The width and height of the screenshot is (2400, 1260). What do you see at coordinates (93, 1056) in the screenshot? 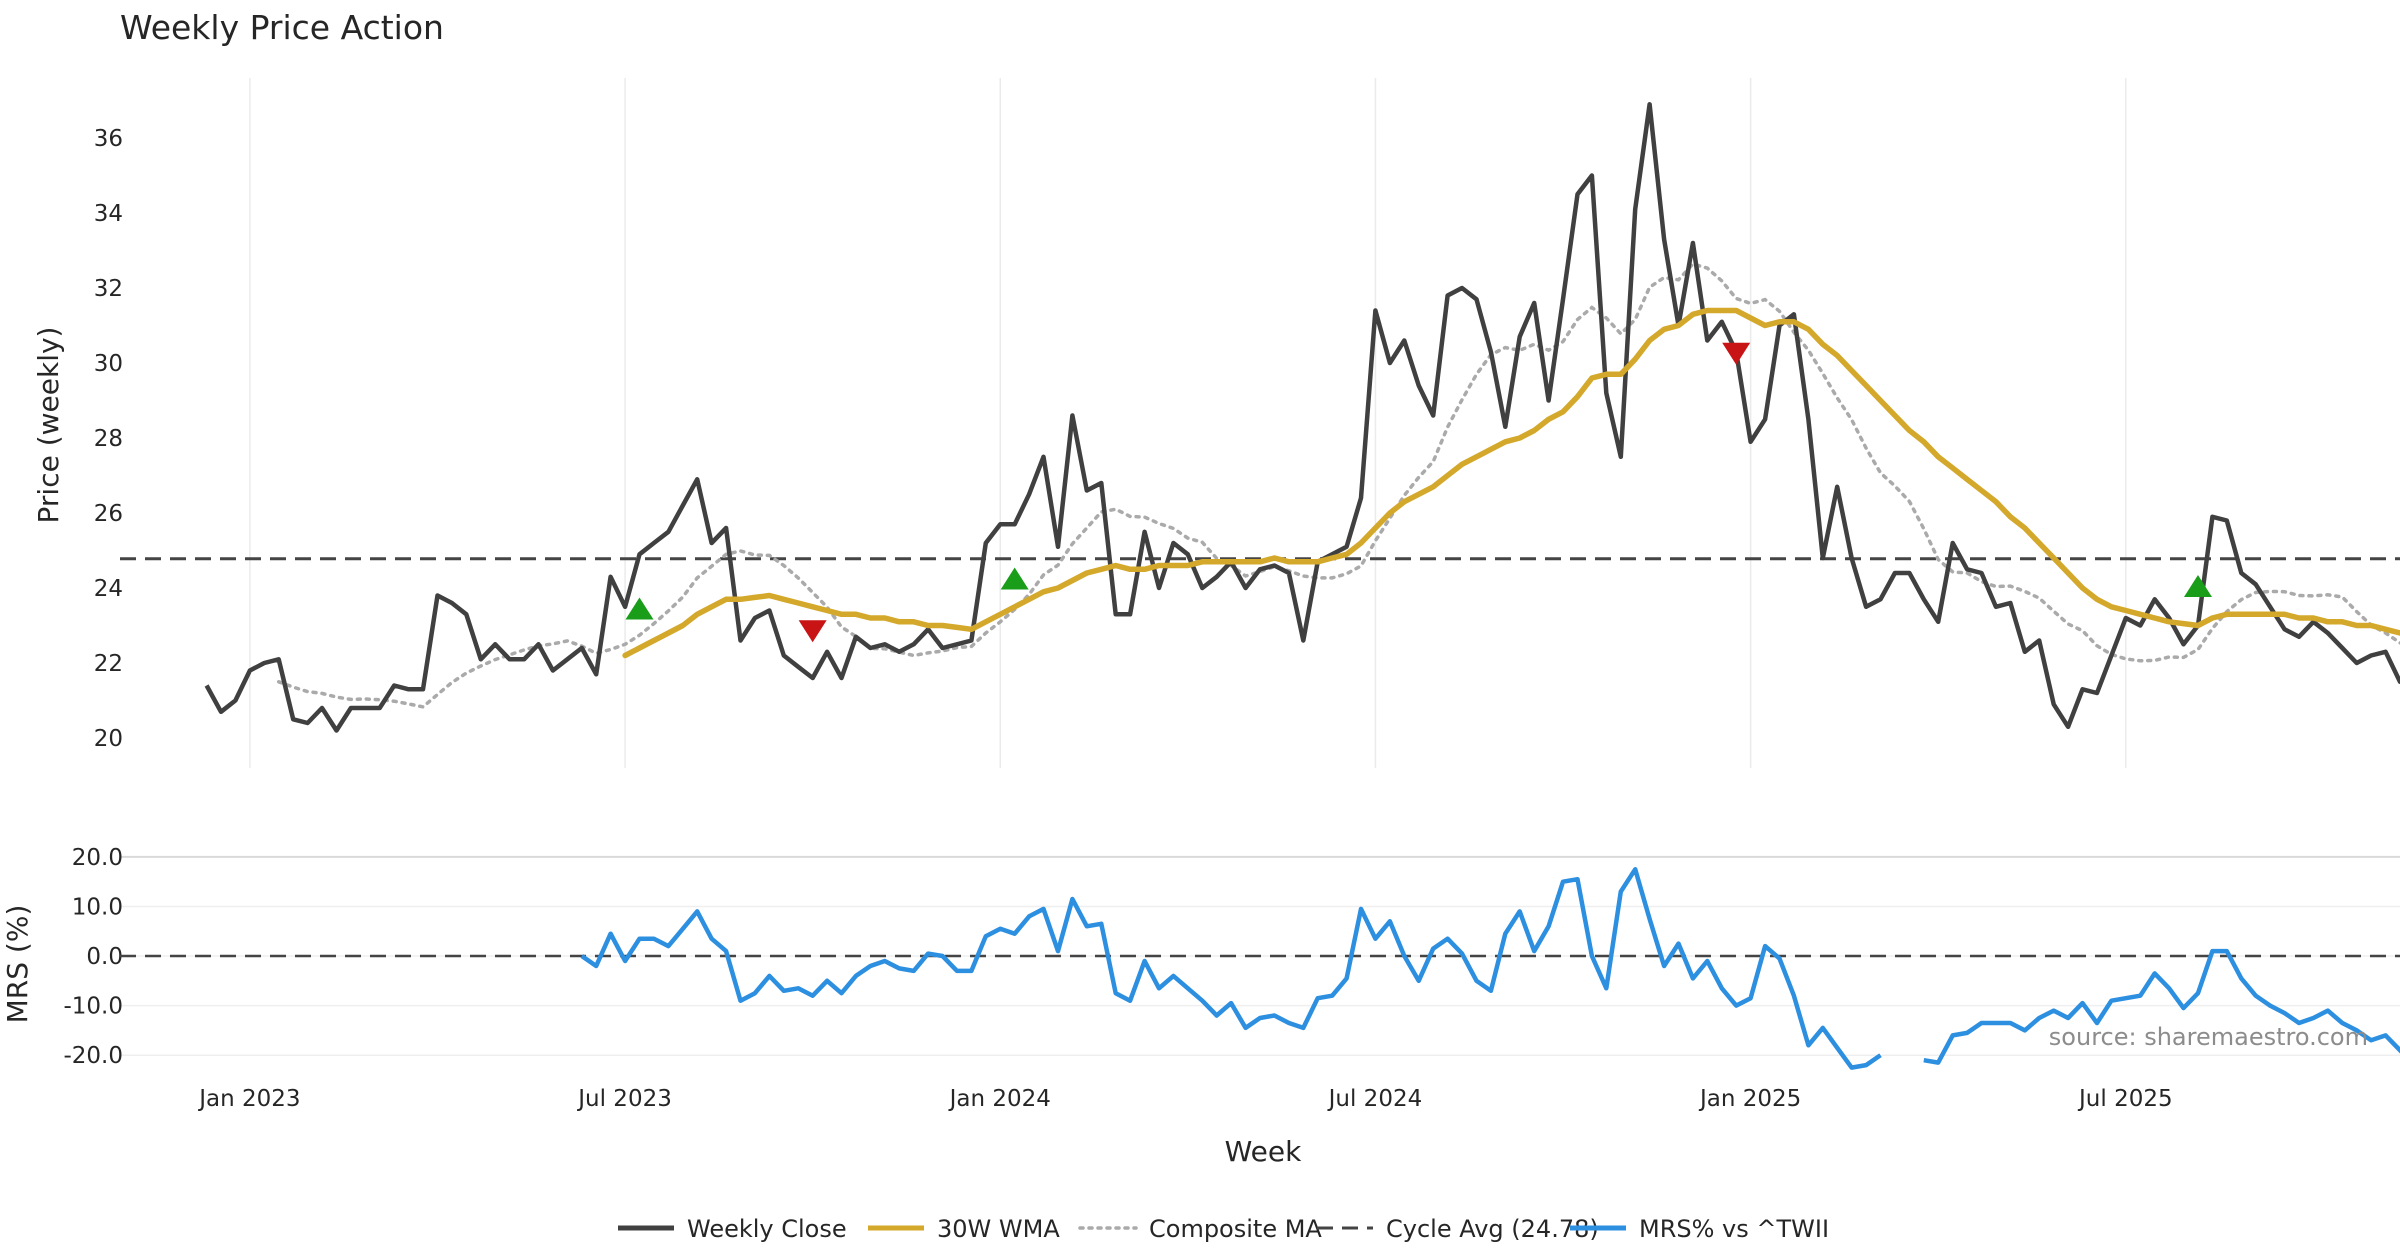
I see `mrs-y-tick-label: -20.0` at bounding box center [93, 1056].